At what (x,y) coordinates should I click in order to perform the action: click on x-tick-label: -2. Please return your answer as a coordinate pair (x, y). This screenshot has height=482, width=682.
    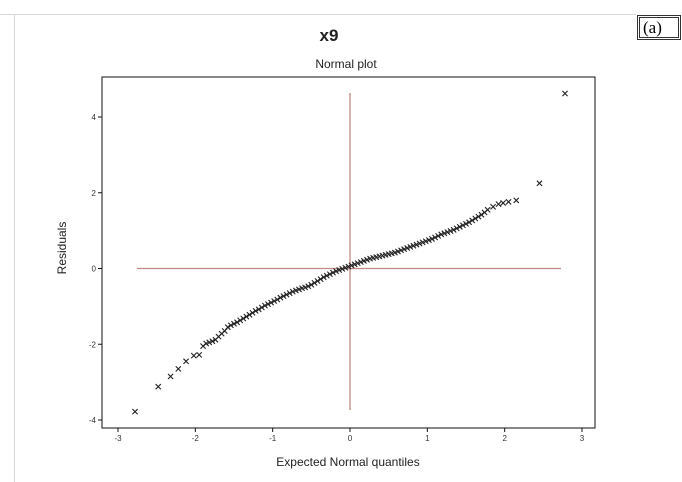
    Looking at the image, I should click on (196, 438).